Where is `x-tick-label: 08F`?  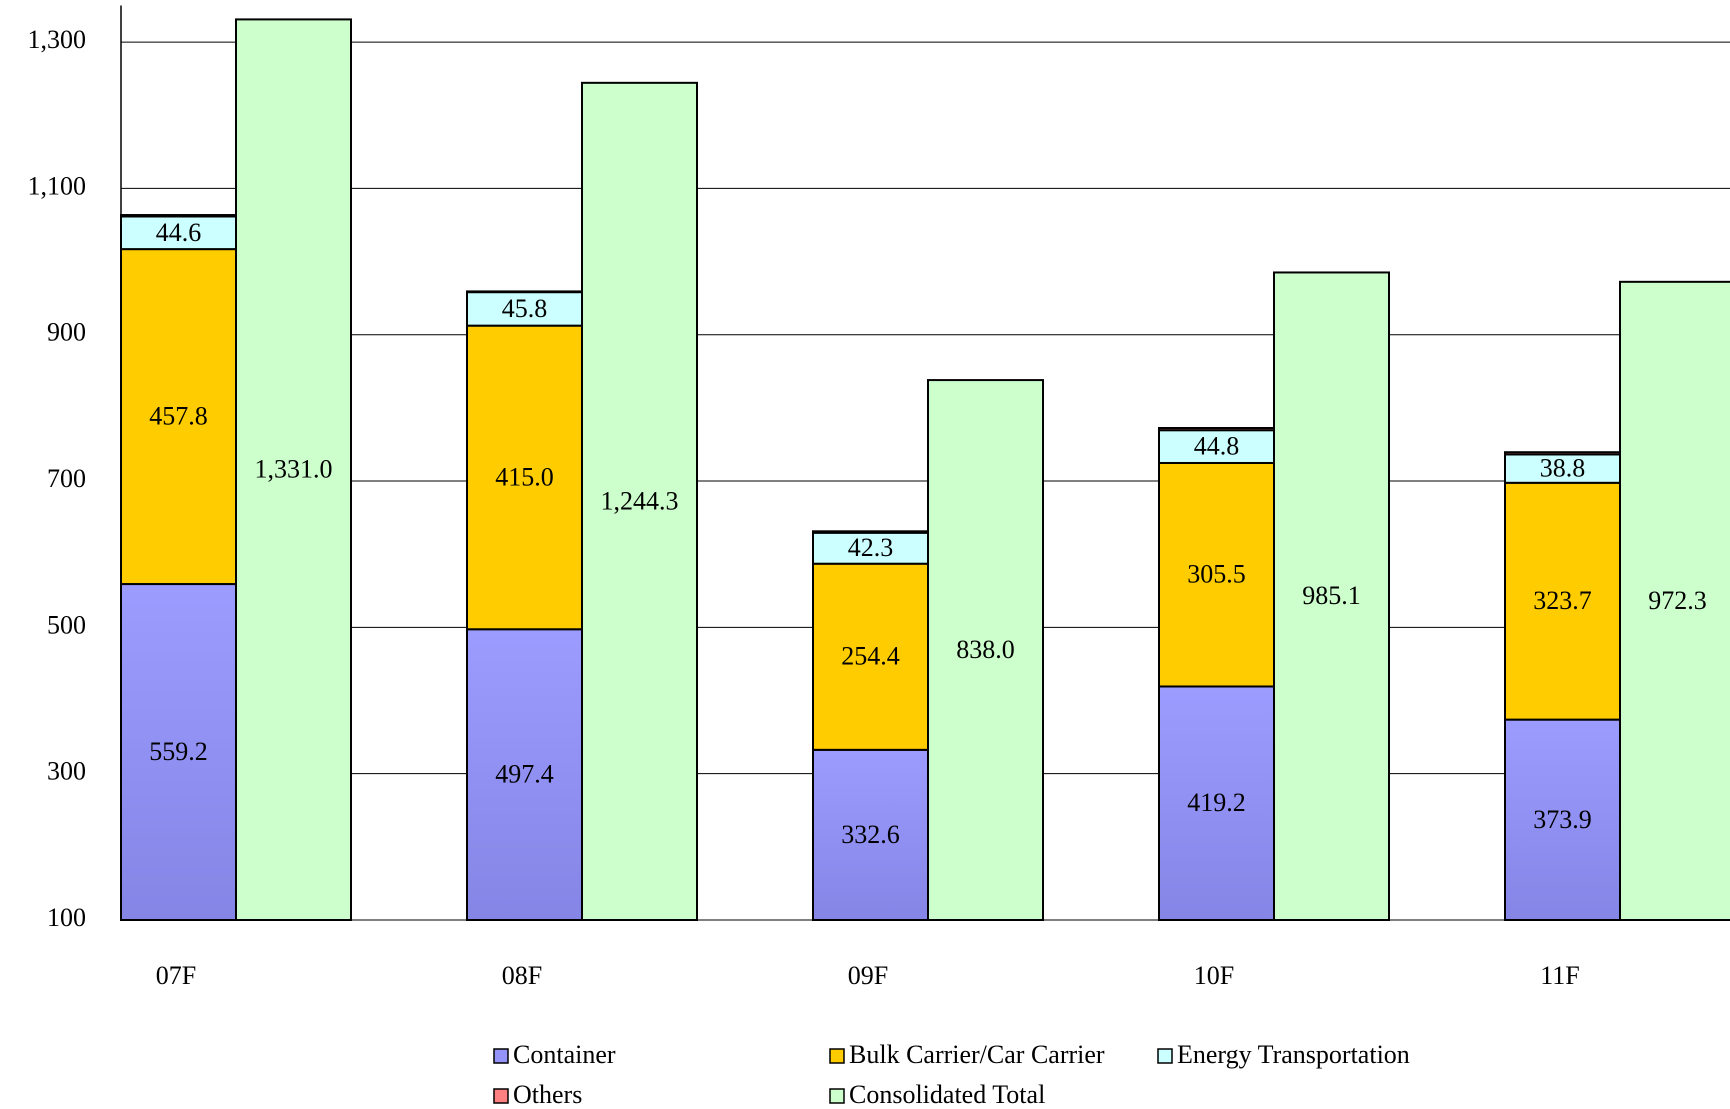 x-tick-label: 08F is located at coordinates (522, 975).